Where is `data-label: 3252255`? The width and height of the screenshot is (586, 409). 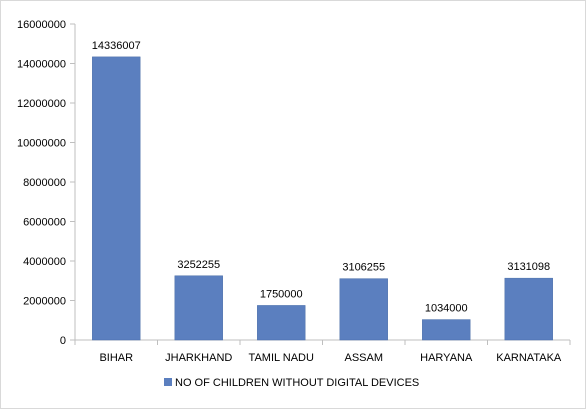
data-label: 3252255 is located at coordinates (198, 265).